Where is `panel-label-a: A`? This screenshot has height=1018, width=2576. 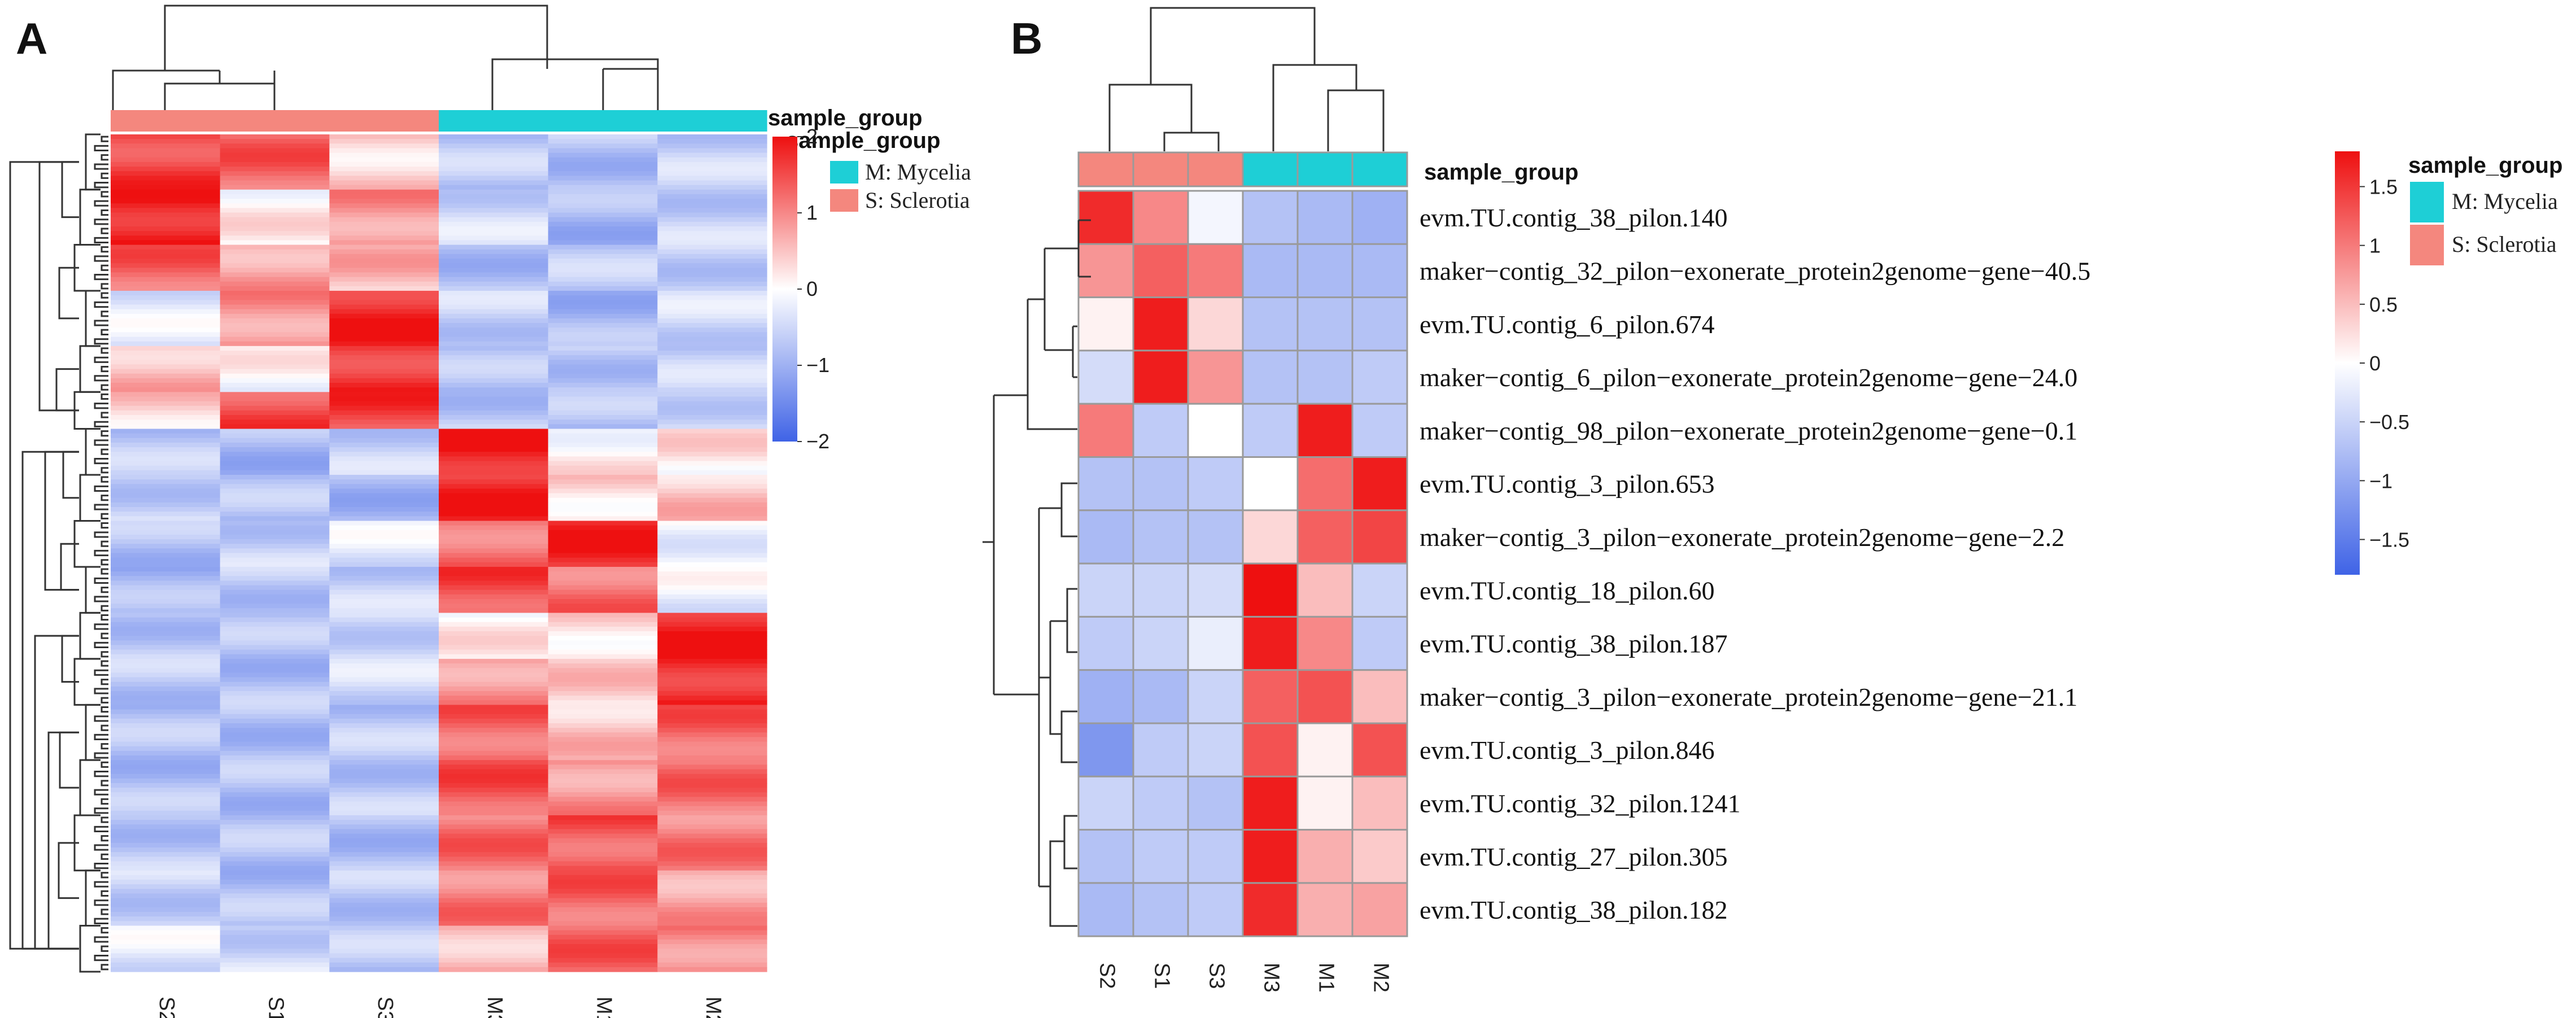 panel-label-a: A is located at coordinates (31, 39).